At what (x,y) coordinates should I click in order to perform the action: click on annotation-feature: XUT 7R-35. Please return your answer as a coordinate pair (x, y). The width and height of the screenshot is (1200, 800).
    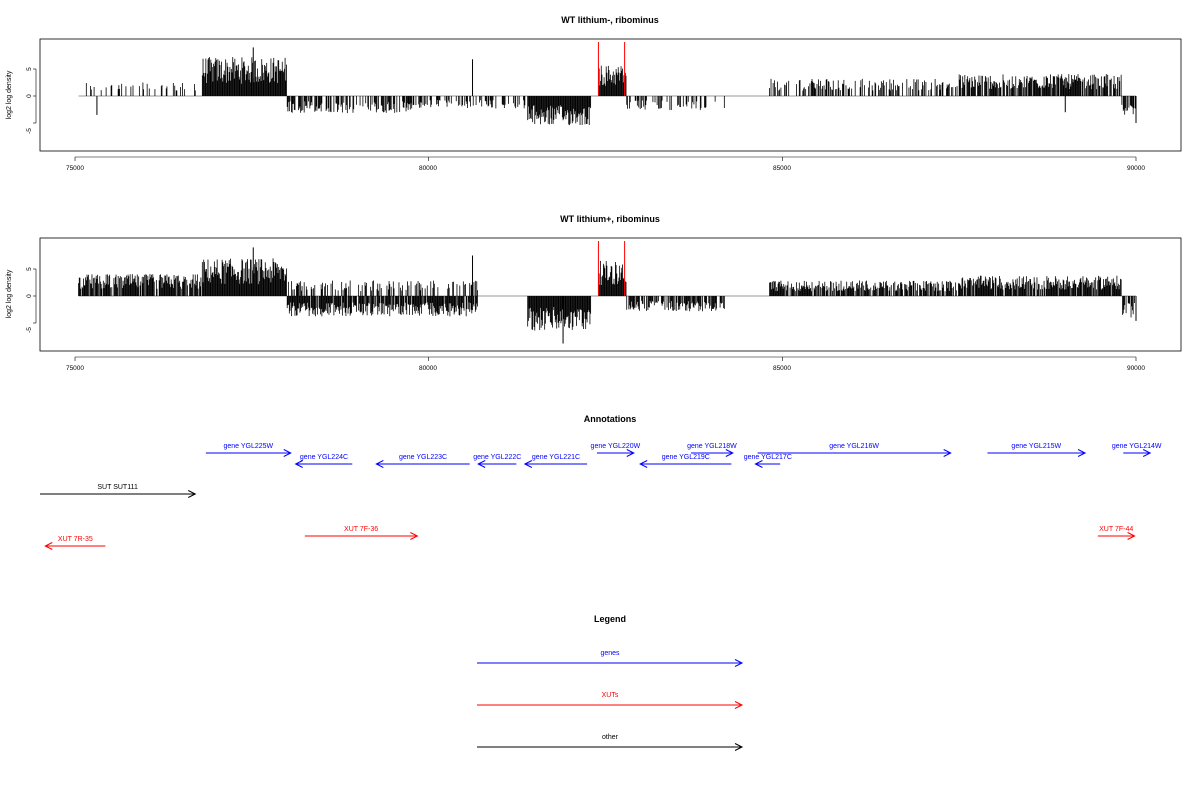
    Looking at the image, I should click on (75, 543).